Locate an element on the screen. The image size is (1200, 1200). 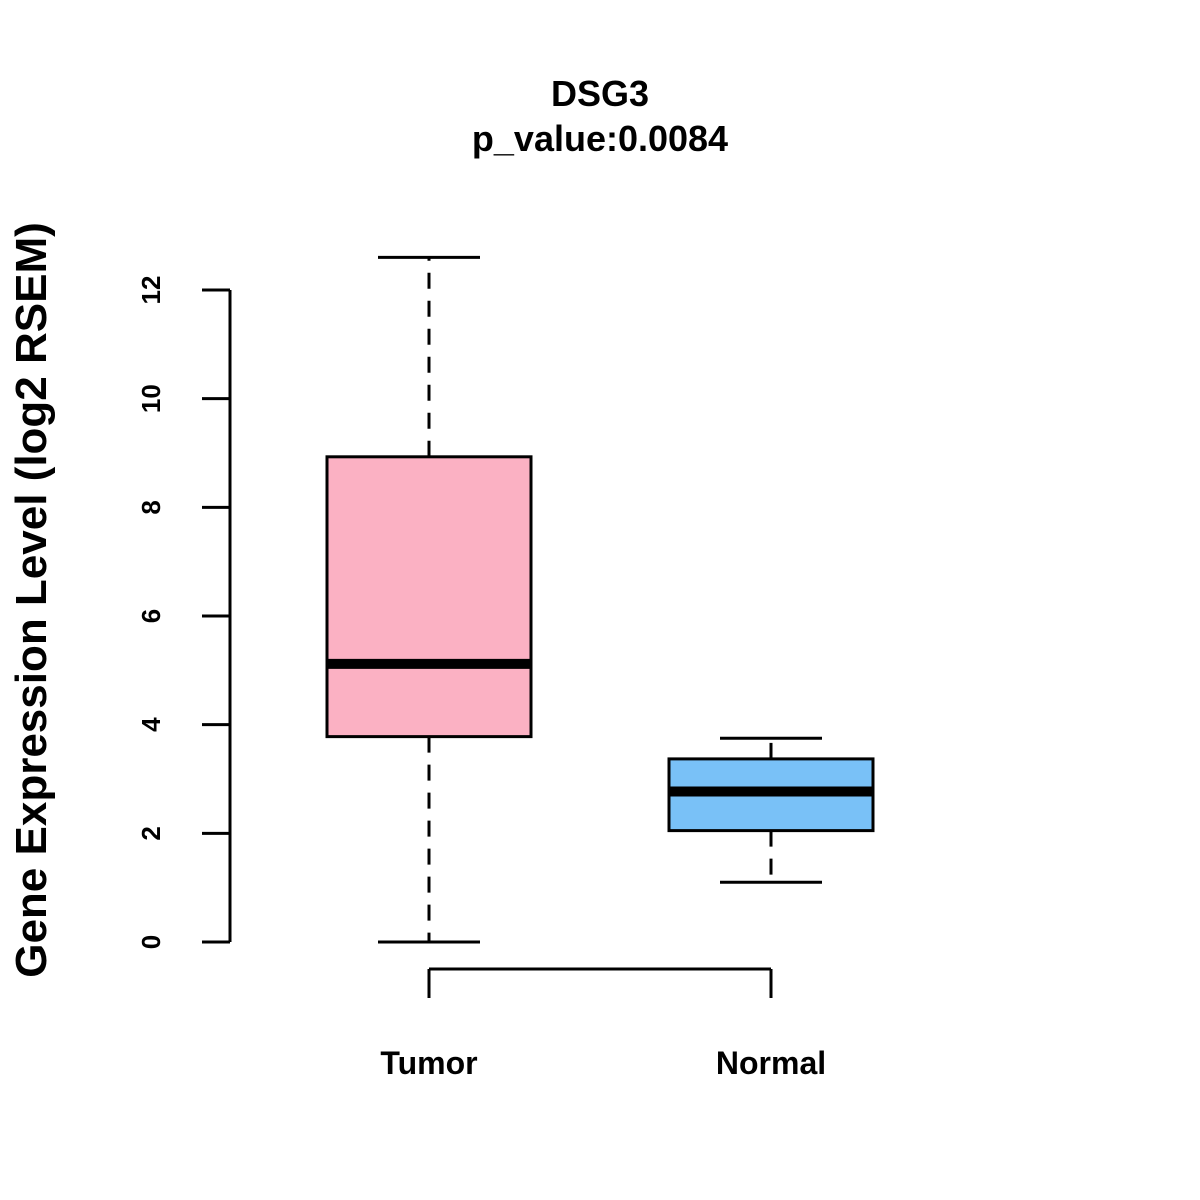
box-iqr is located at coordinates (429, 597).